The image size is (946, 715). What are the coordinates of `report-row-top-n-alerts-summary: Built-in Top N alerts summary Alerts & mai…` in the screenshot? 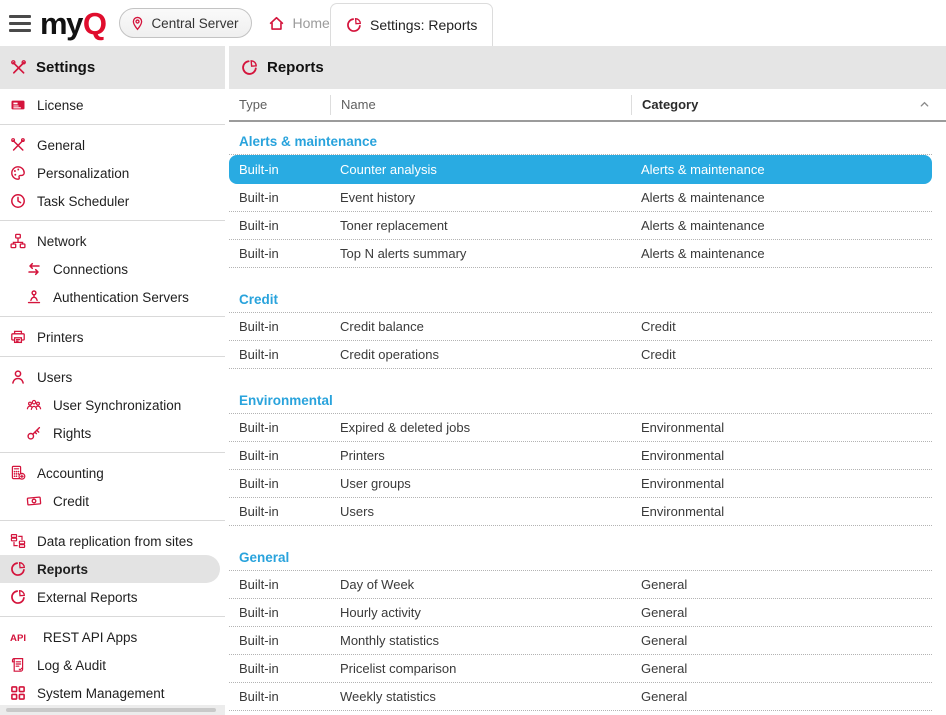 It's located at (580, 254).